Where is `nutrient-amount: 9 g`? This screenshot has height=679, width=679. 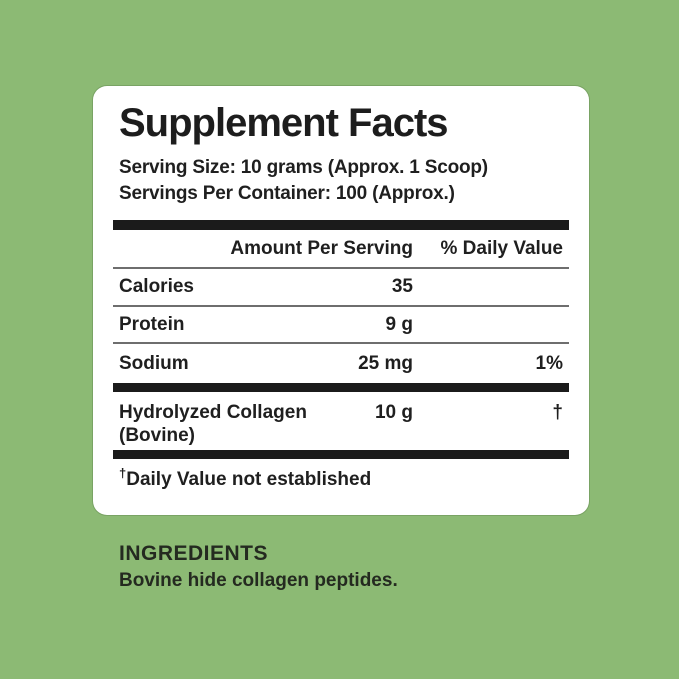
nutrient-amount: 9 g is located at coordinates (399, 324).